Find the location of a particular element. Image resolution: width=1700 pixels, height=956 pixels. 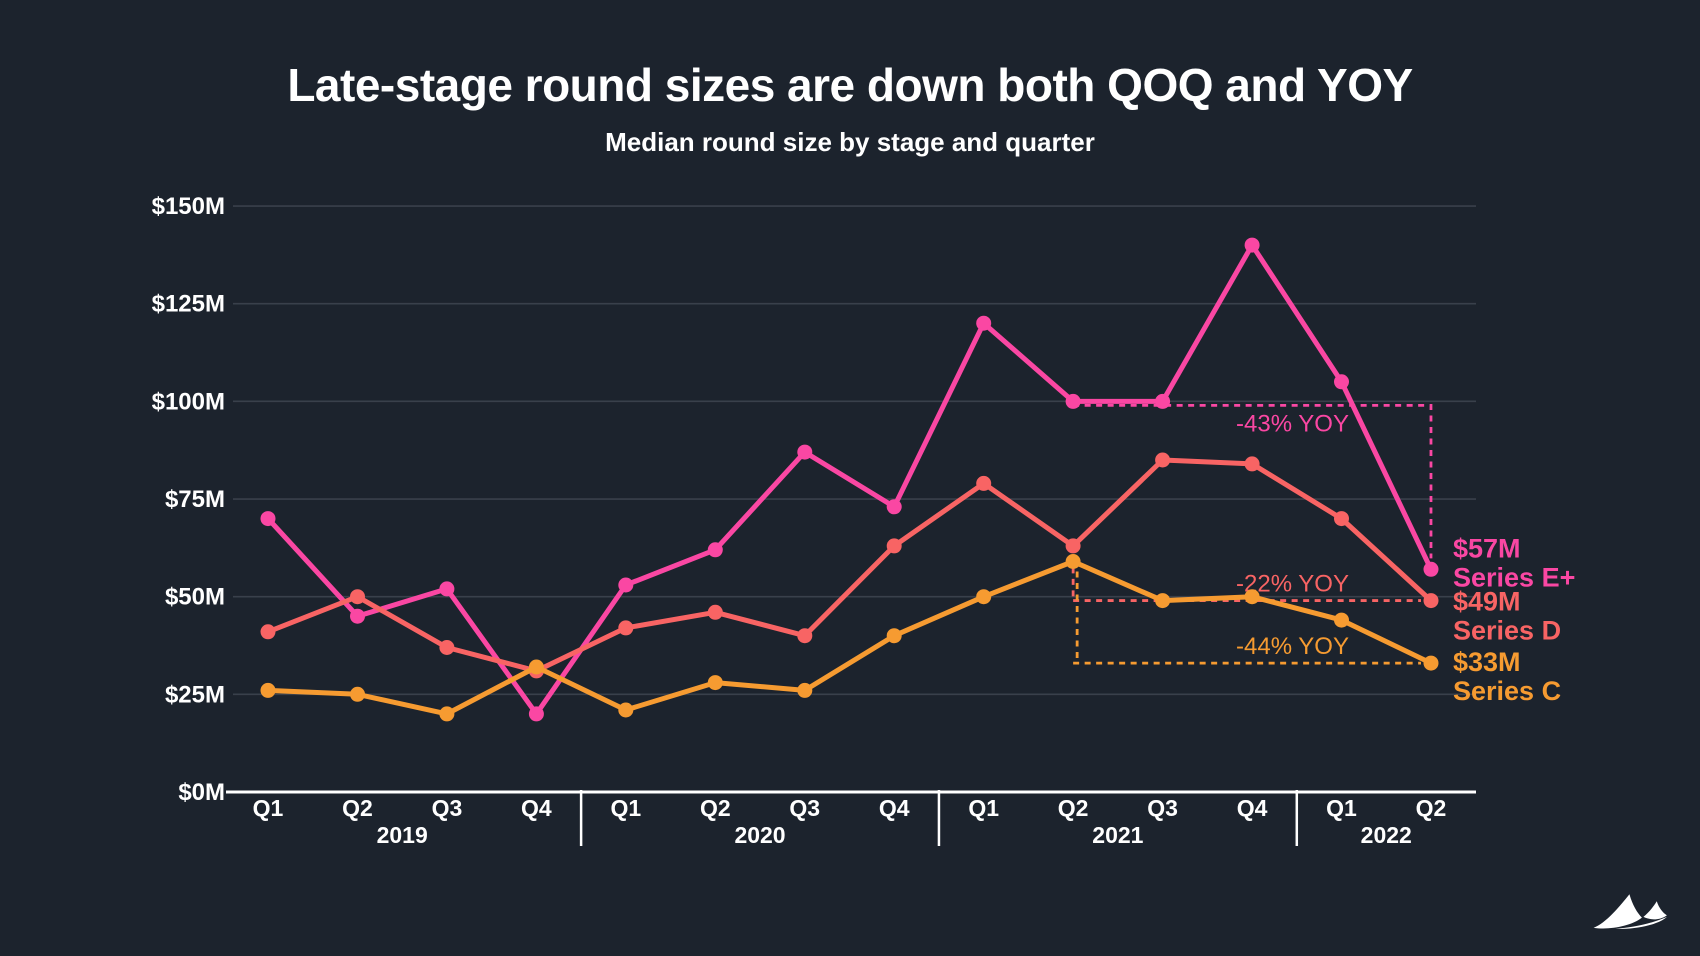

series-end-value-label: $49M is located at coordinates (1487, 602).